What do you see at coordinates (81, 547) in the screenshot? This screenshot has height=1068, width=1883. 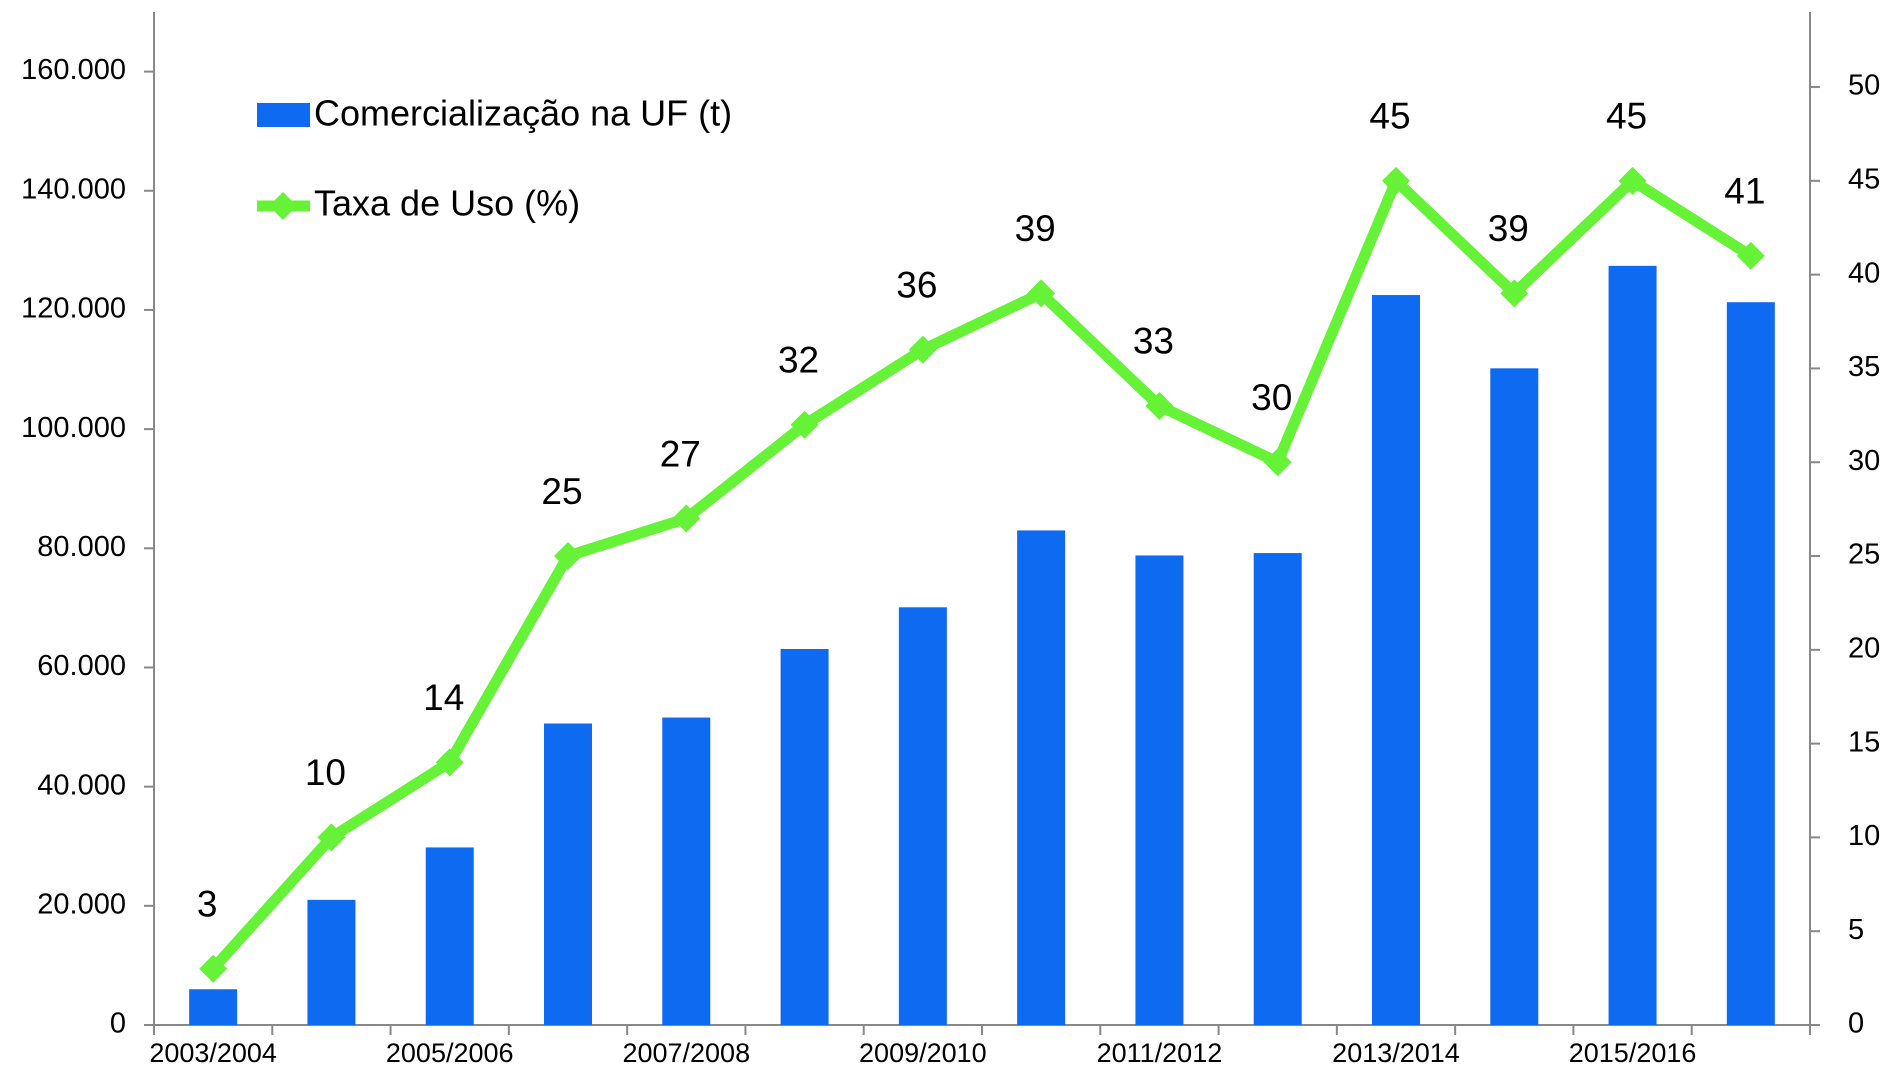 I see `y-tick-label: 80.000` at bounding box center [81, 547].